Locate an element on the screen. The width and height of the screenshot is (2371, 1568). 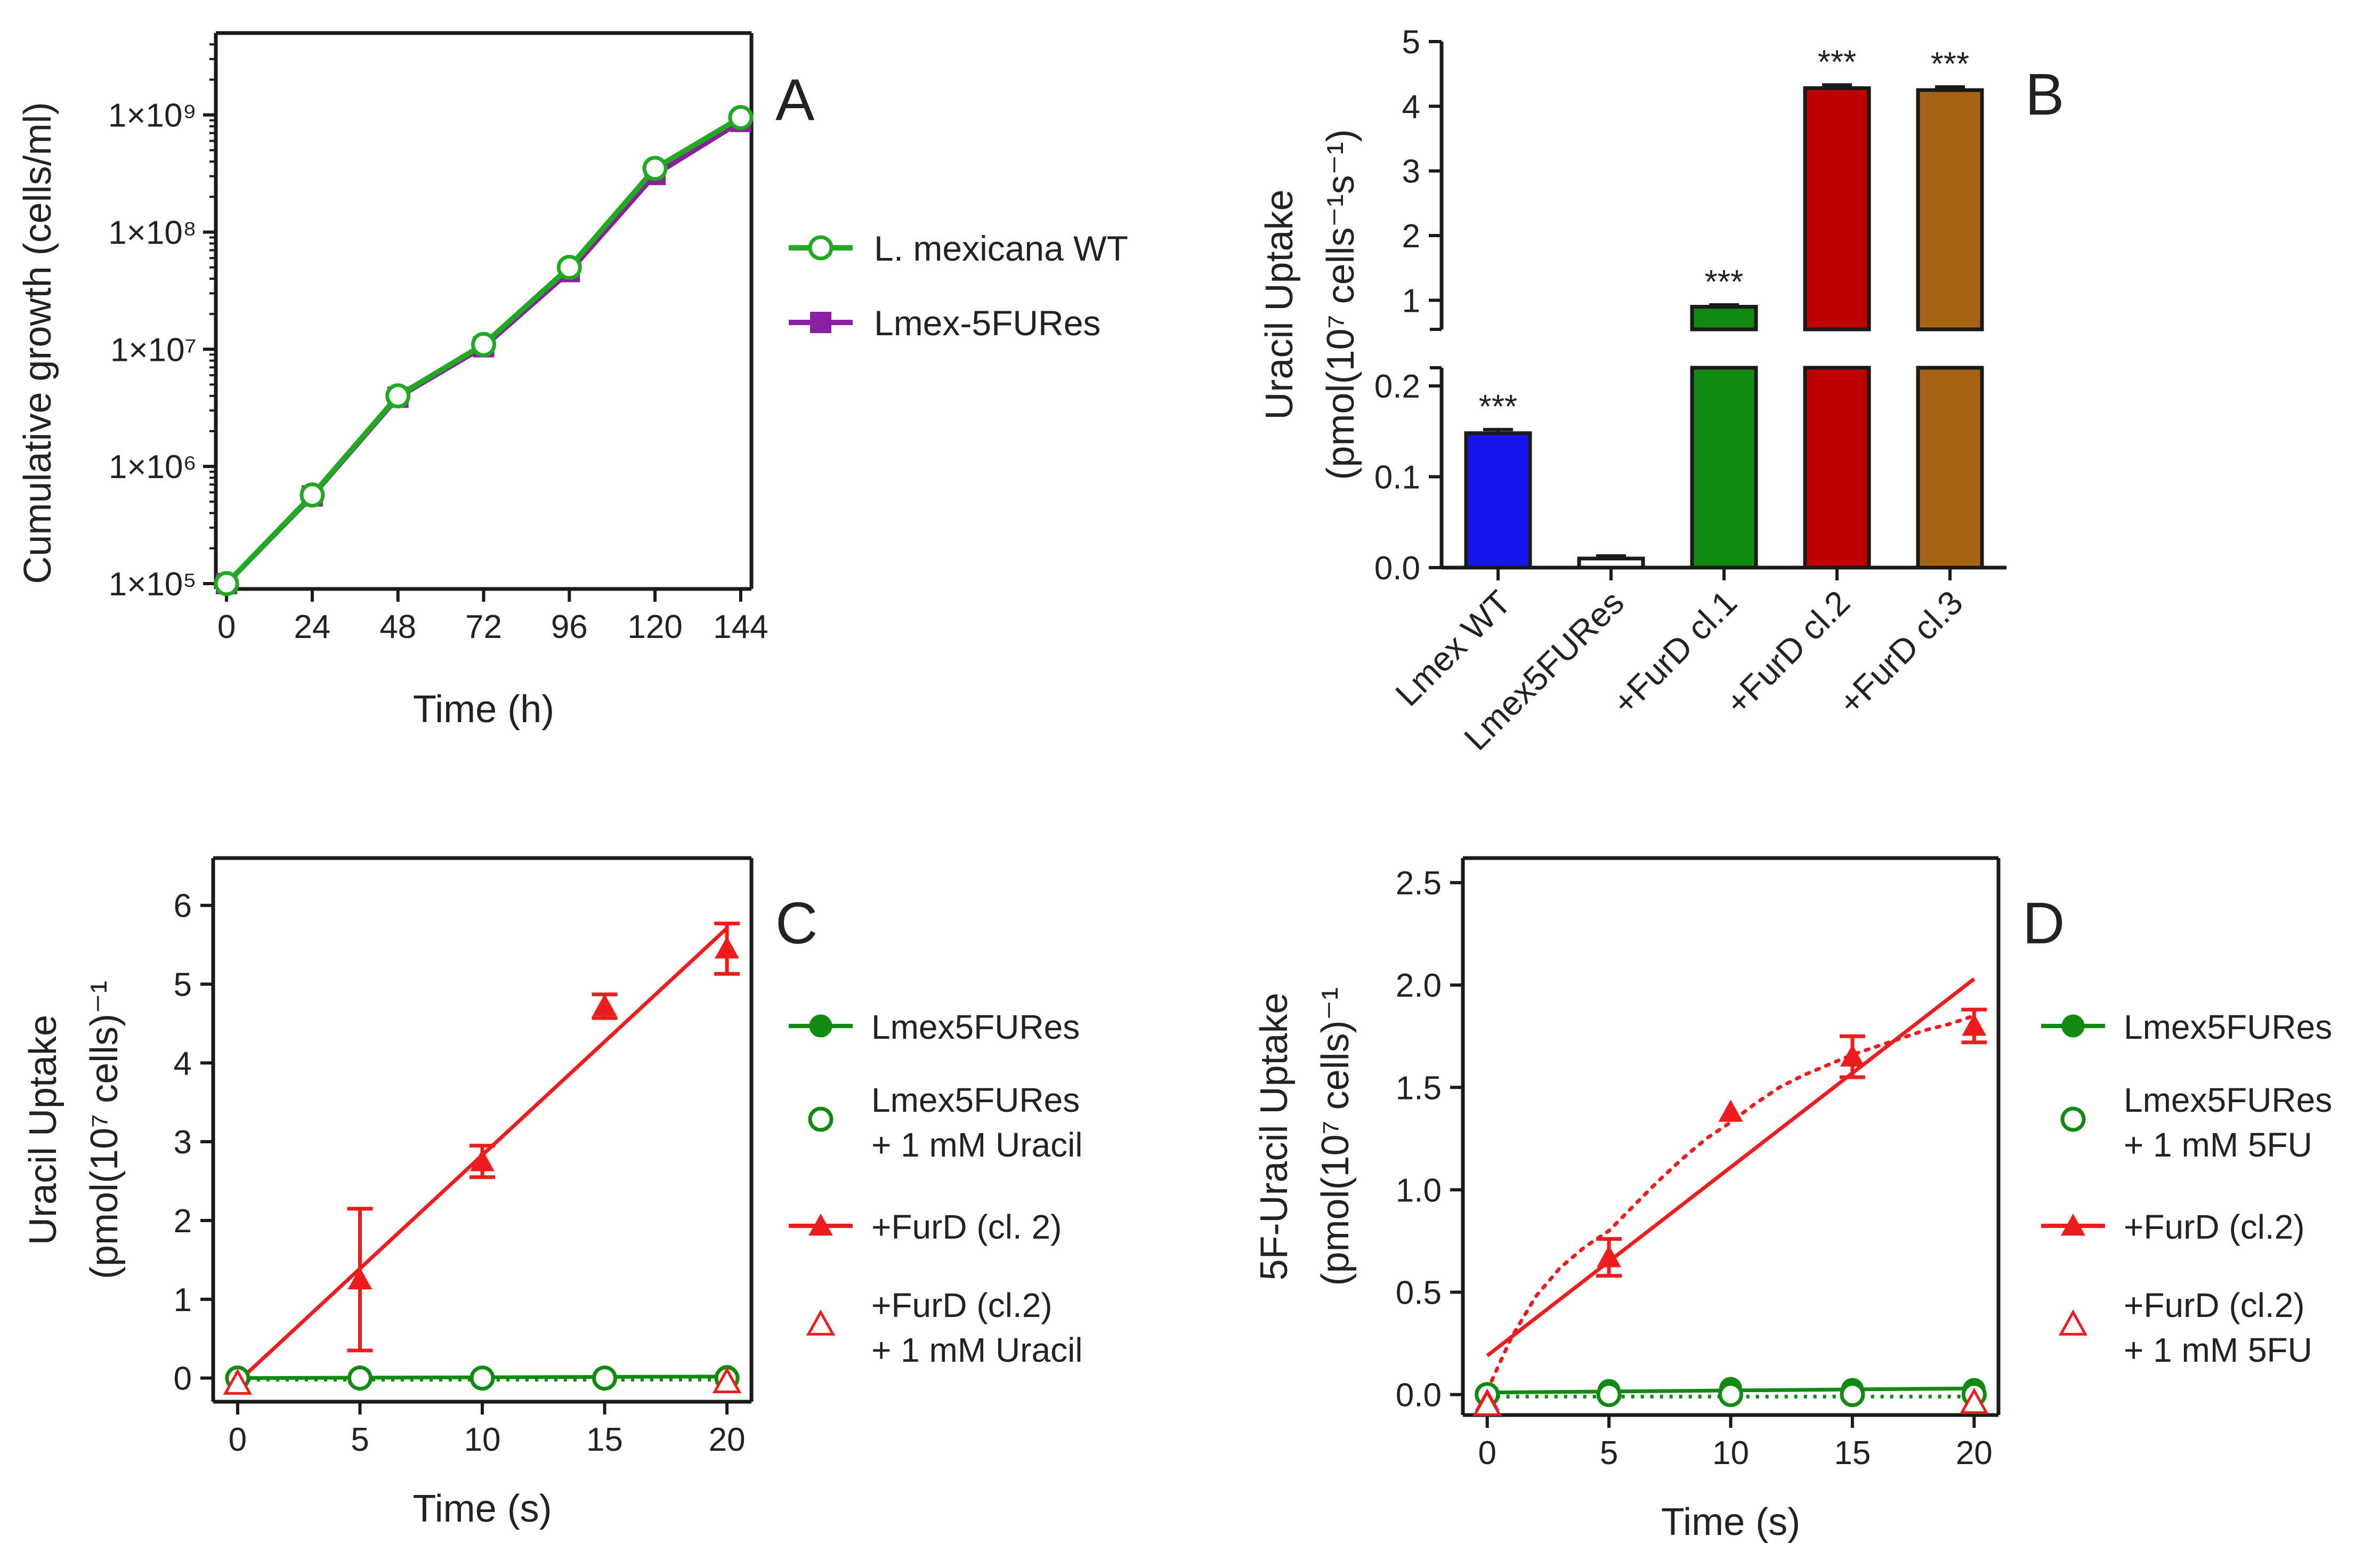
panel-a-y-tick-label: 1×10⁸ is located at coordinates (152, 232).